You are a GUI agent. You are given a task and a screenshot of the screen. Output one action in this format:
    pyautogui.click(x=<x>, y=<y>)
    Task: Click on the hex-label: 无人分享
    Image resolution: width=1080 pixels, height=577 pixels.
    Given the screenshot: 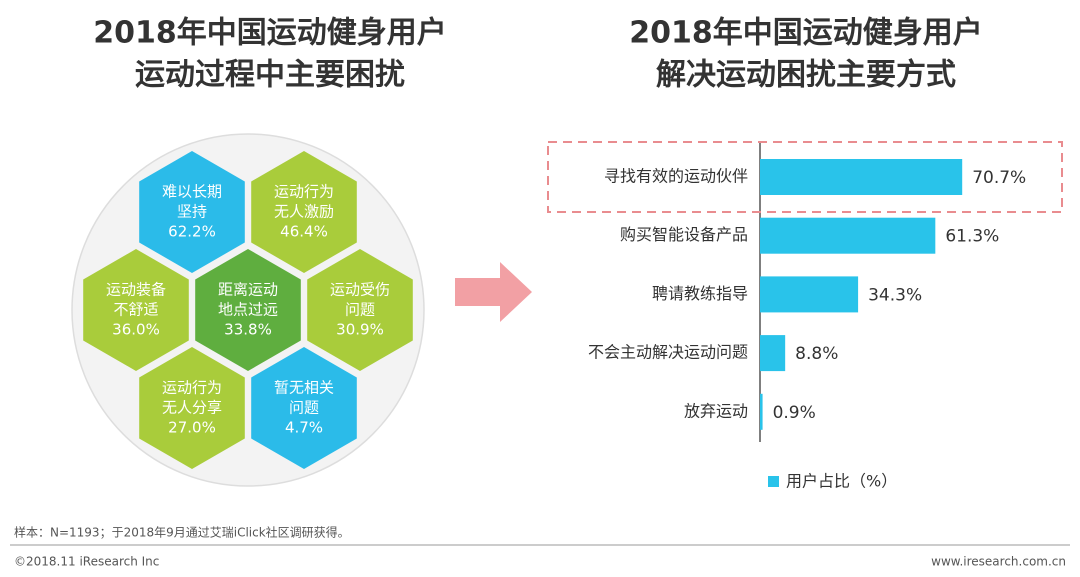 What is the action you would take?
    pyautogui.click(x=192, y=408)
    